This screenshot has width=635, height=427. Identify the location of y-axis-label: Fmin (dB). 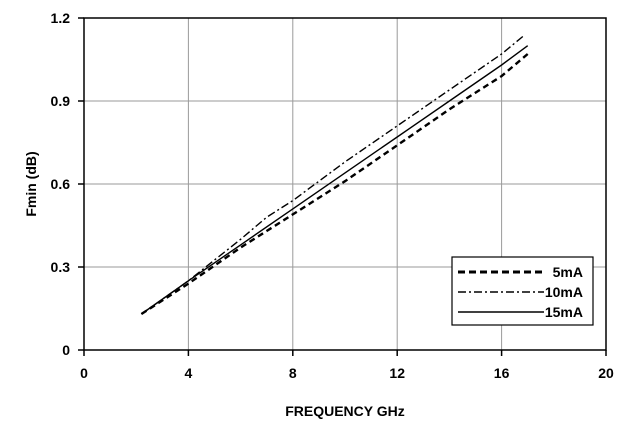
(31, 183).